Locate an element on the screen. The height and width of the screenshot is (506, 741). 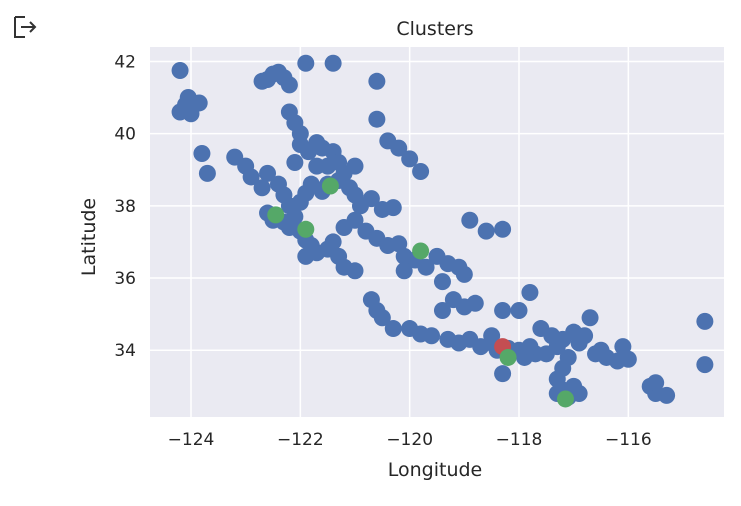
x-tick-label: −116 is located at coordinates (628, 440).